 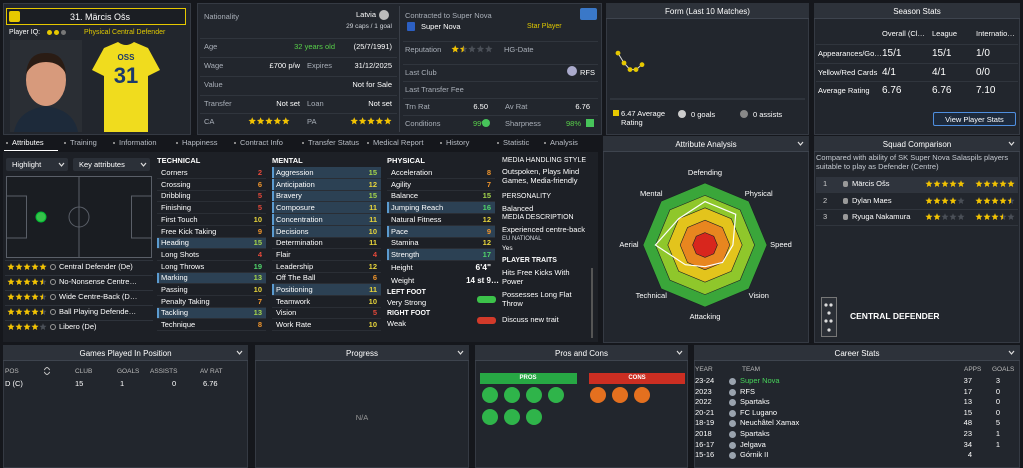 What do you see at coordinates (183, 266) in the screenshot?
I see `attribute-name: Long Throws` at bounding box center [183, 266].